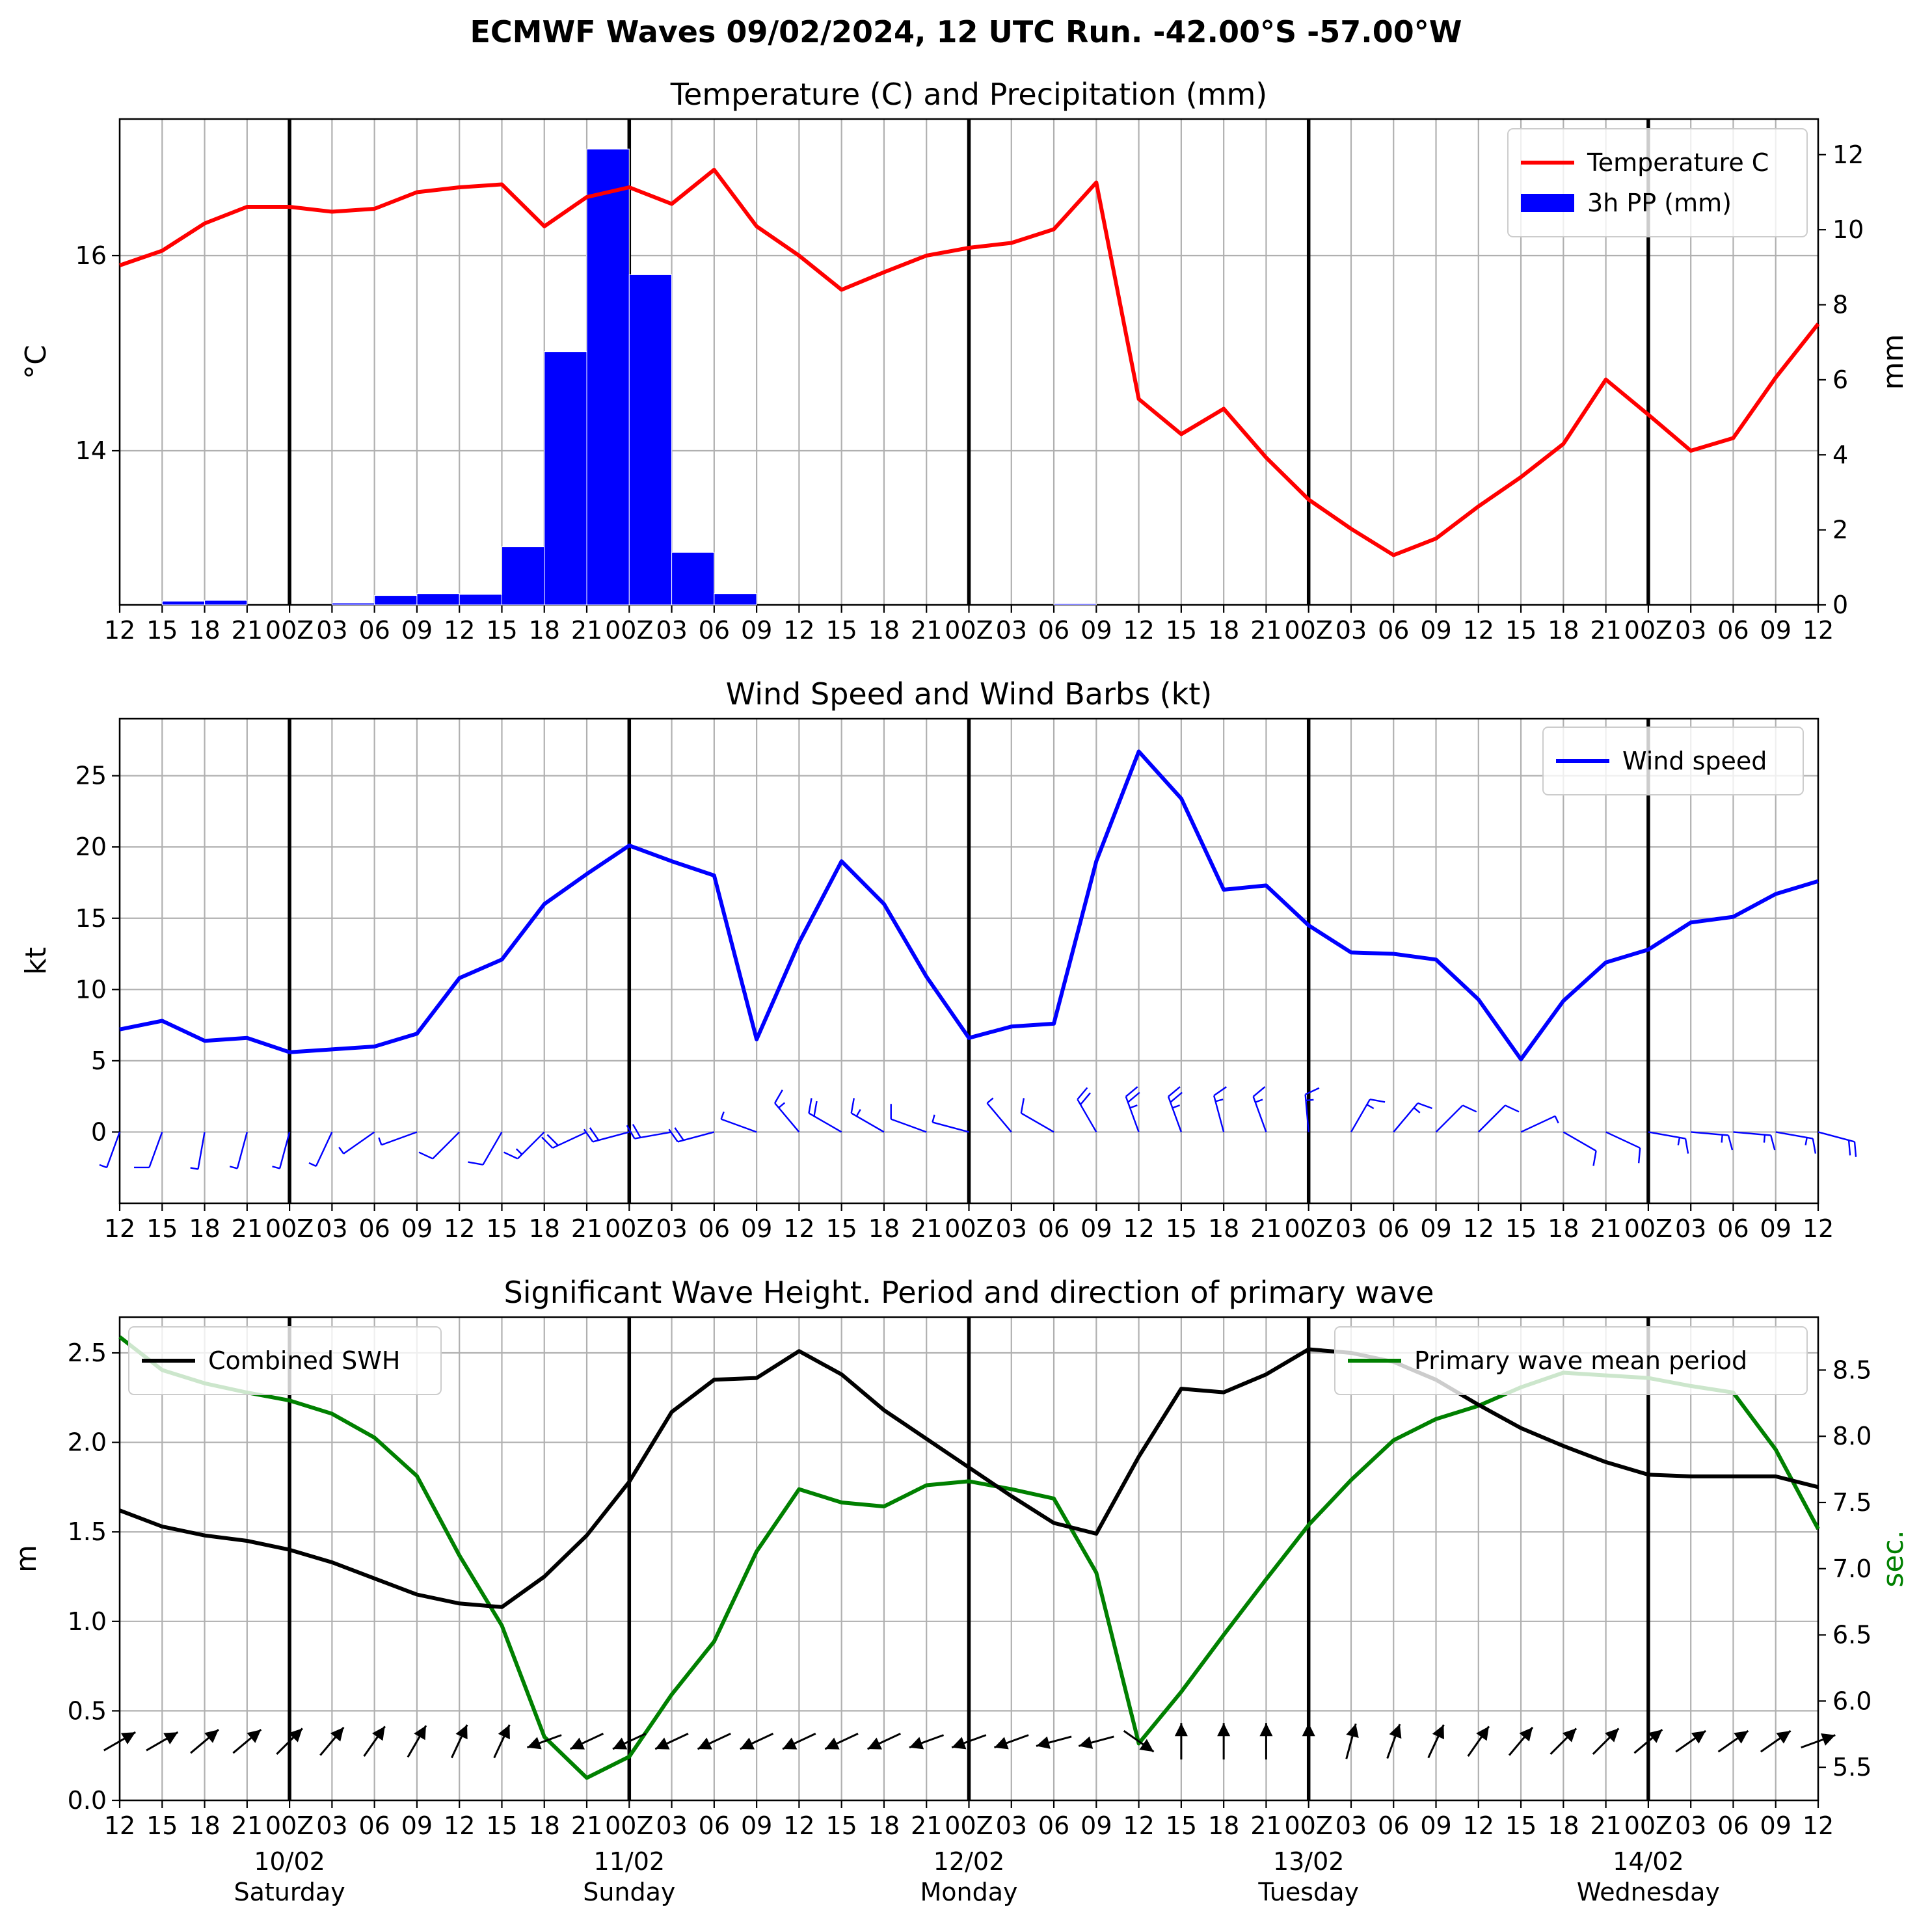  What do you see at coordinates (1893, 1558) in the screenshot?
I see `y2-axis-label: sec.` at bounding box center [1893, 1558].